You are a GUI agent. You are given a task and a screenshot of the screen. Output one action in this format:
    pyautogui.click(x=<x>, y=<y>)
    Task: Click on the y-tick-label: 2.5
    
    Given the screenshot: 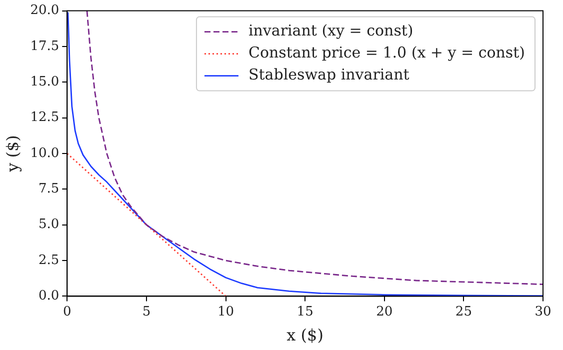 What is the action you would take?
    pyautogui.click(x=49, y=260)
    